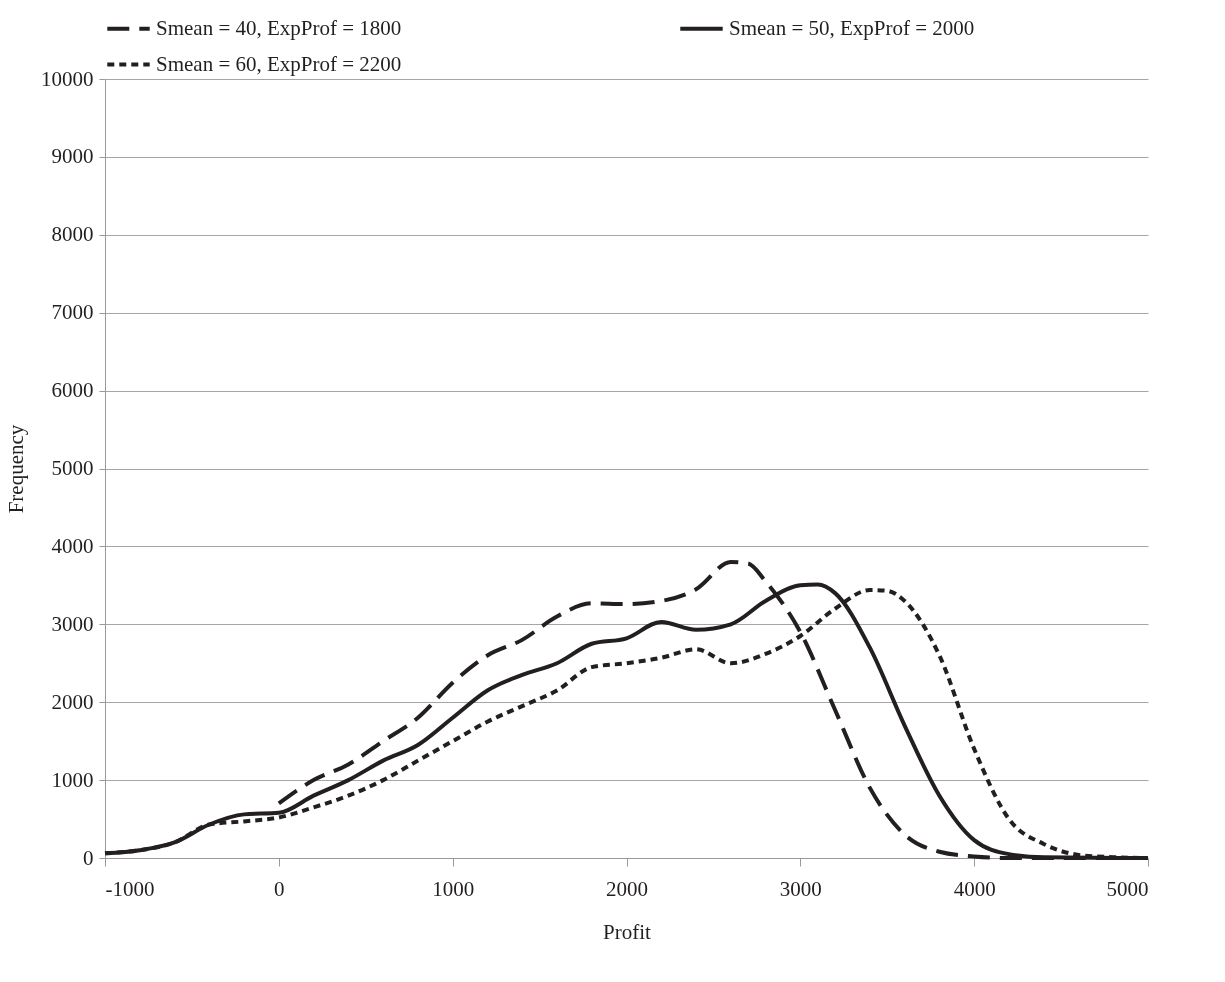 The height and width of the screenshot is (982, 1225). I want to click on y-tick-label: 5000, so click(72, 468).